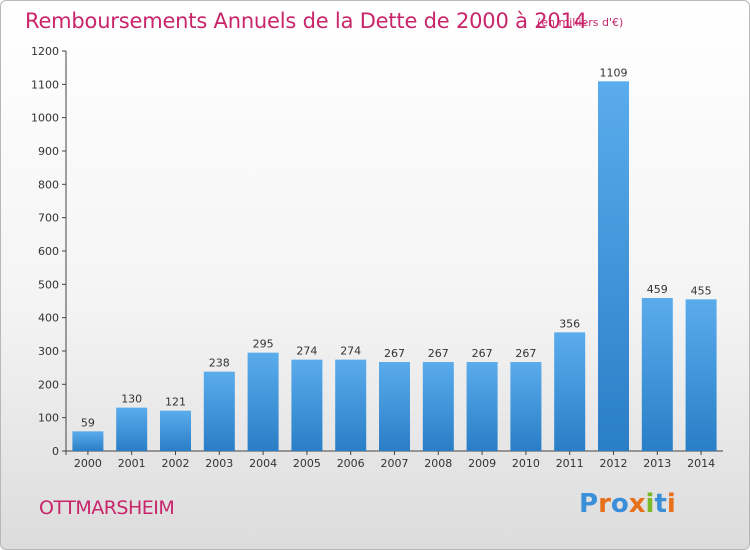 This screenshot has width=750, height=550. I want to click on logo-letter: t, so click(660, 504).